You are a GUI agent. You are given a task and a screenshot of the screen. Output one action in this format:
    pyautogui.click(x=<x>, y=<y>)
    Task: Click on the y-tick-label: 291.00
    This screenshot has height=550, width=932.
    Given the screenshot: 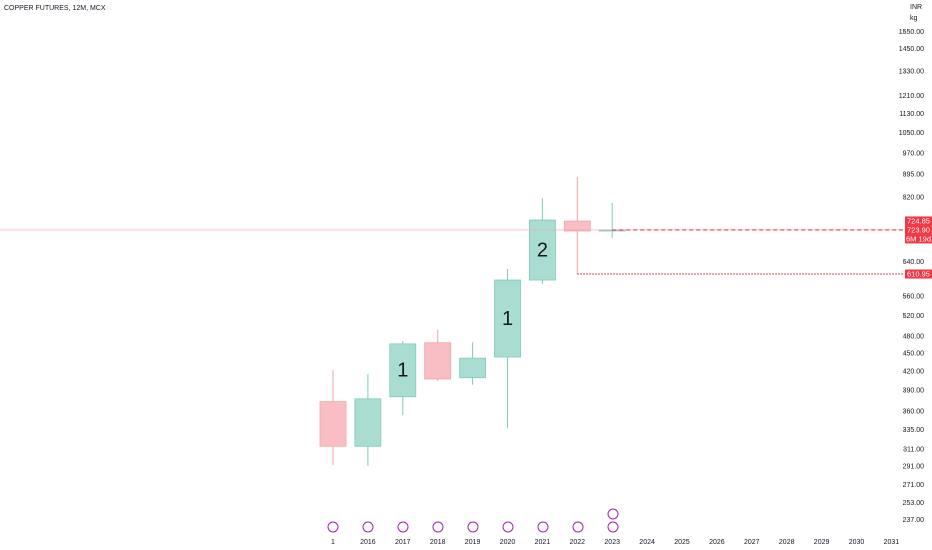 What is the action you would take?
    pyautogui.click(x=914, y=467)
    